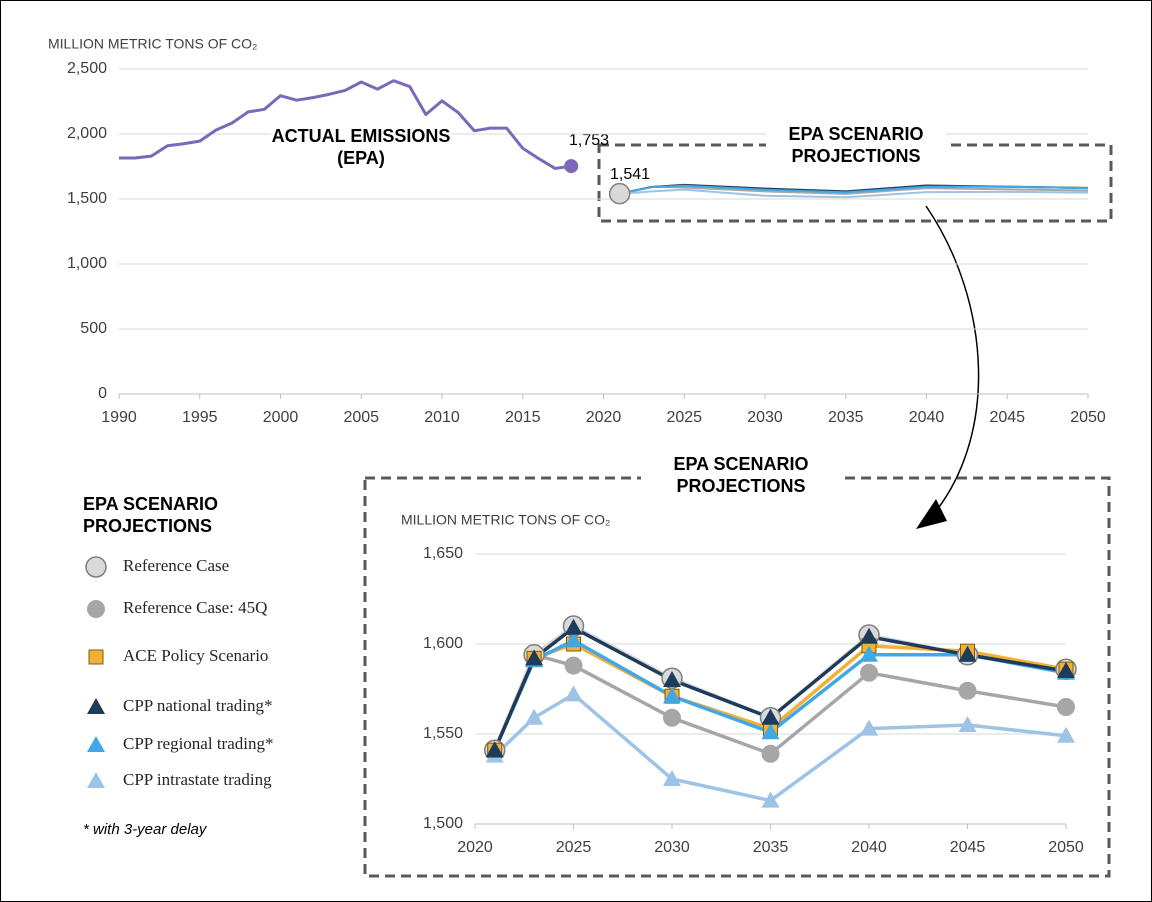  I want to click on x-tick-label: 2015, so click(523, 417).